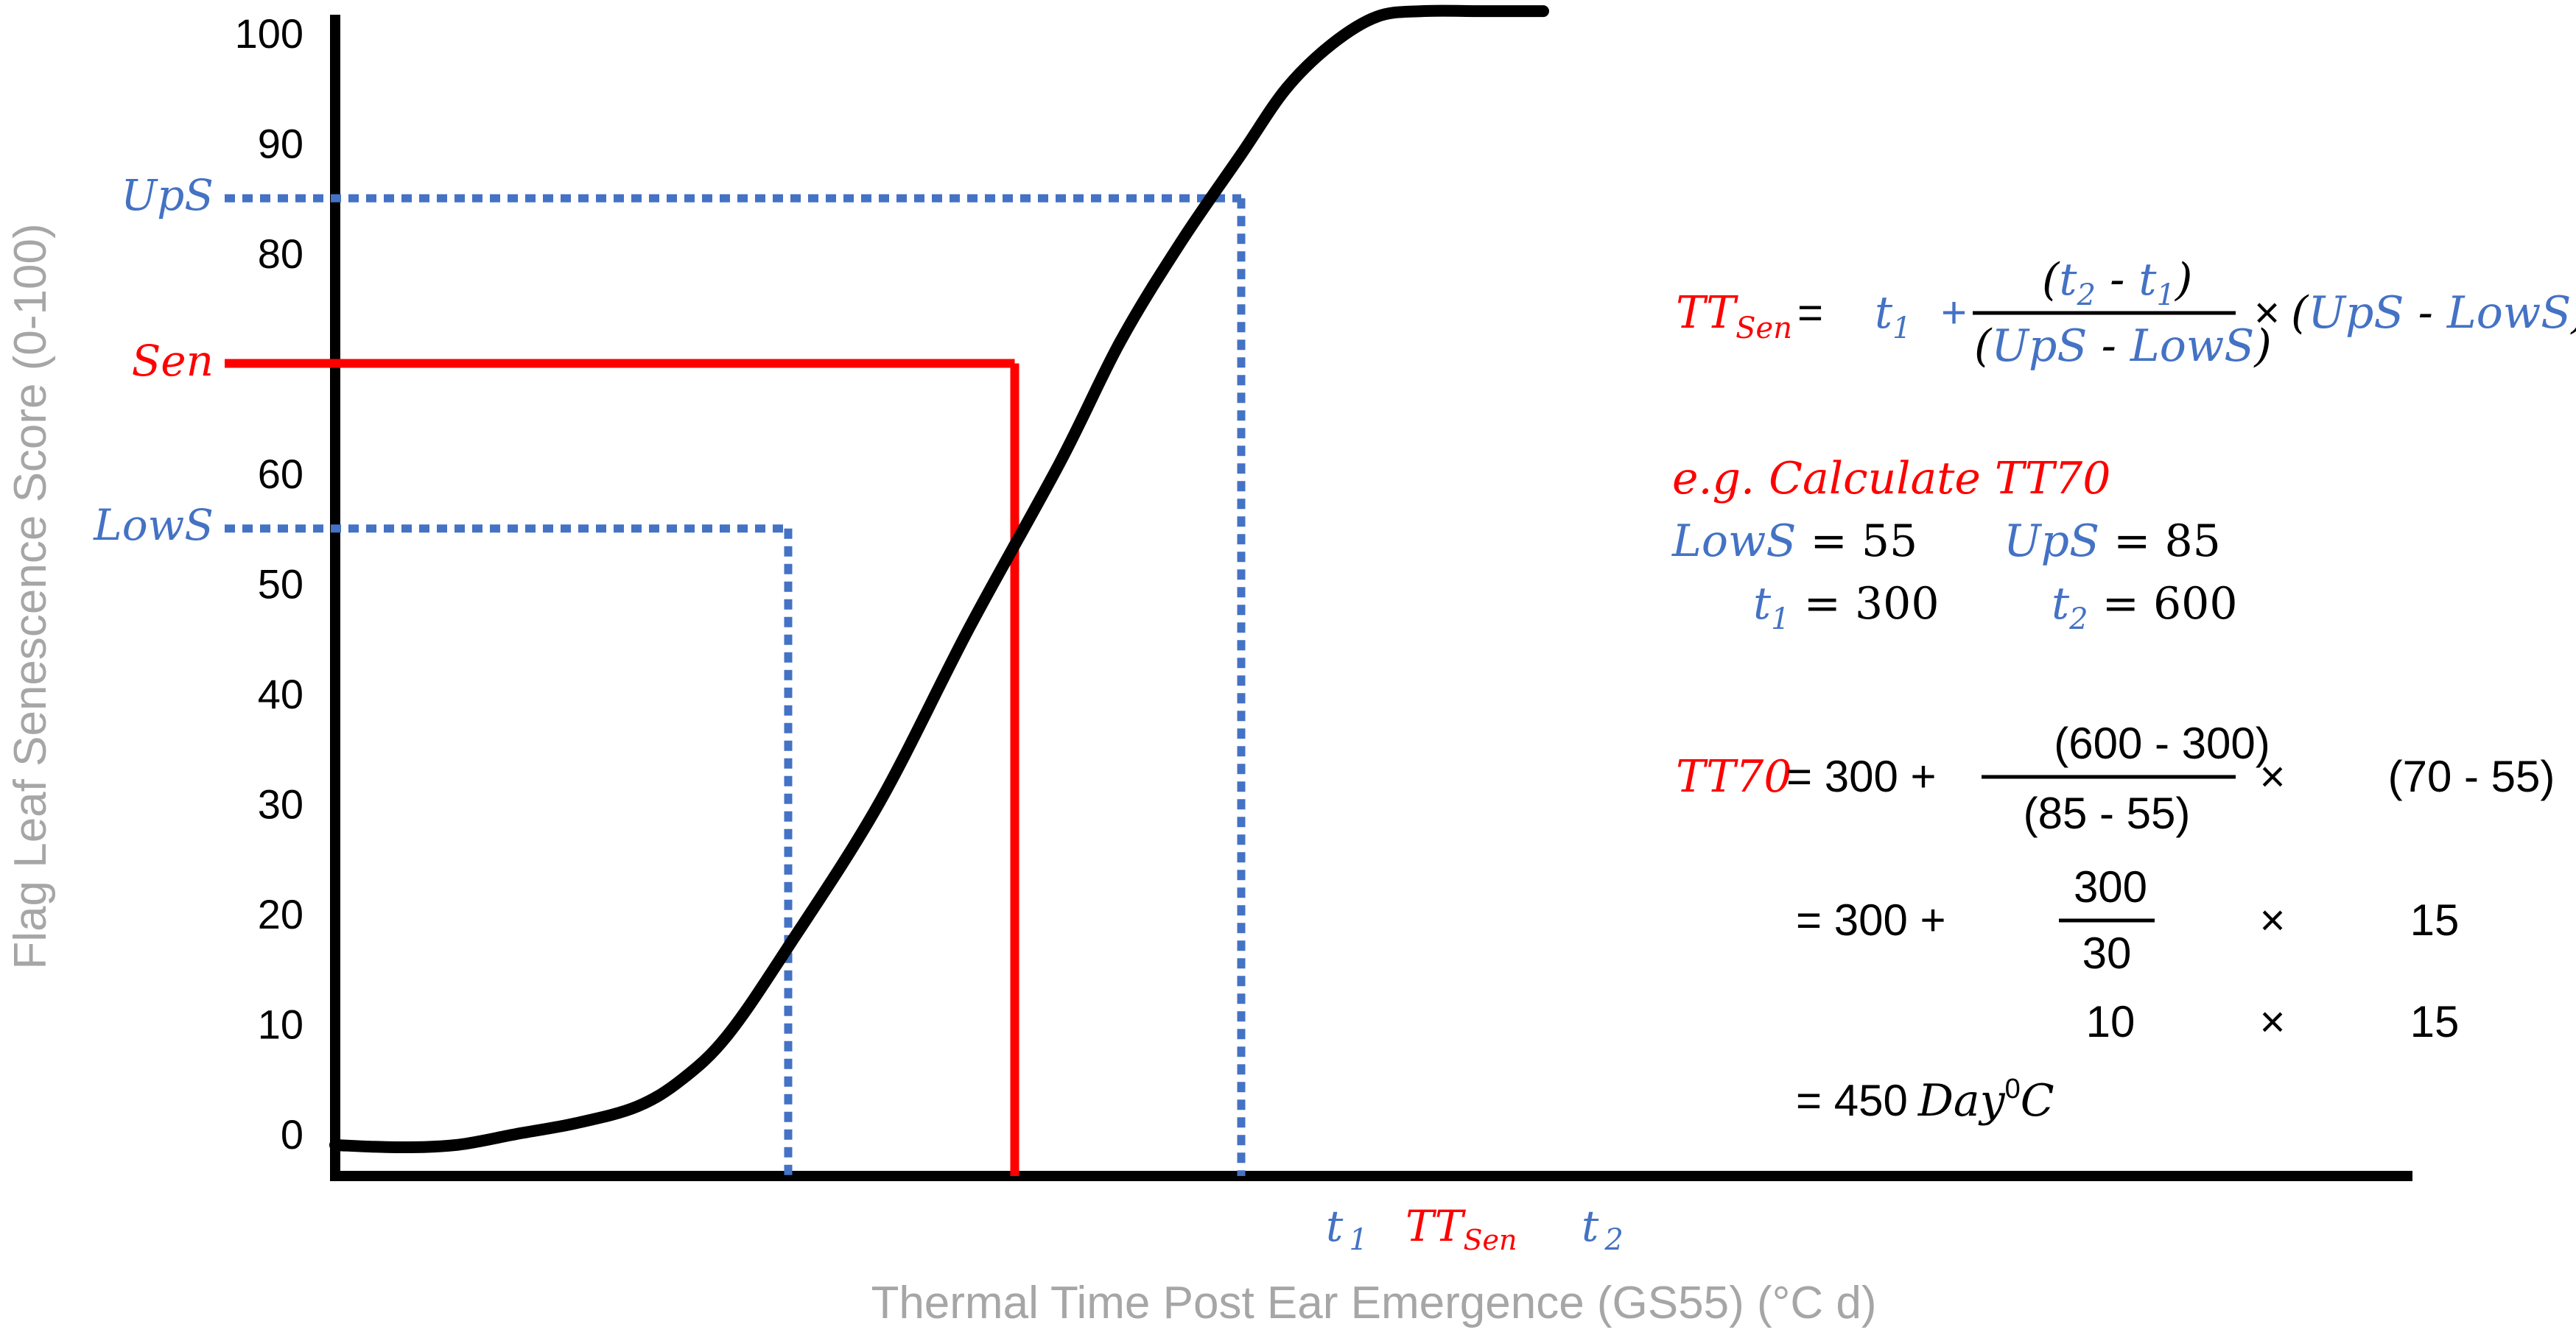 This screenshot has width=2576, height=1338. Describe the element at coordinates (1461, 1228) in the screenshot. I see `ttsen-label: TTSen` at that location.